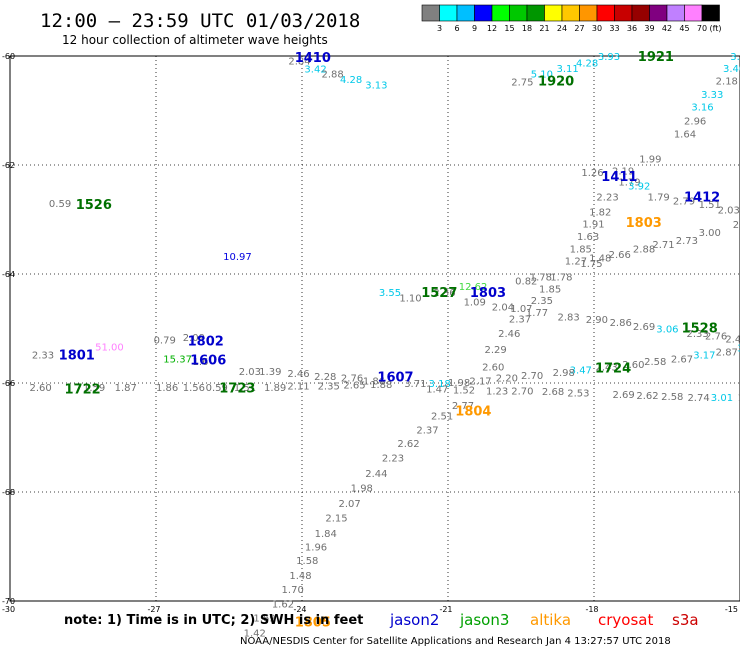 This screenshot has height=650, width=740. What do you see at coordinates (695, 121) in the screenshot?
I see `wave-height-label: 2.96` at bounding box center [695, 121].